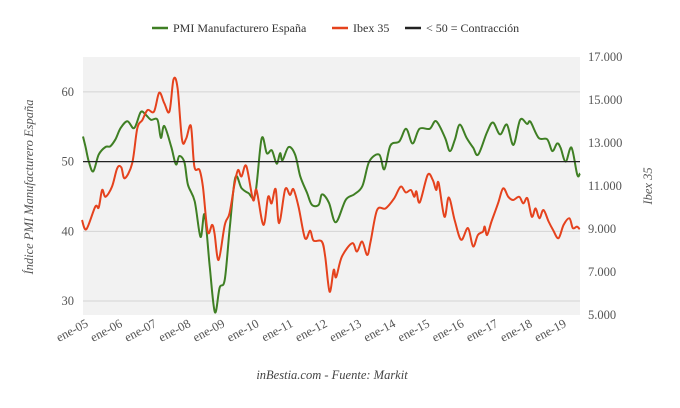 The height and width of the screenshot is (408, 680). What do you see at coordinates (602, 272) in the screenshot?
I see `y2-tick-label: 7.000` at bounding box center [602, 272].